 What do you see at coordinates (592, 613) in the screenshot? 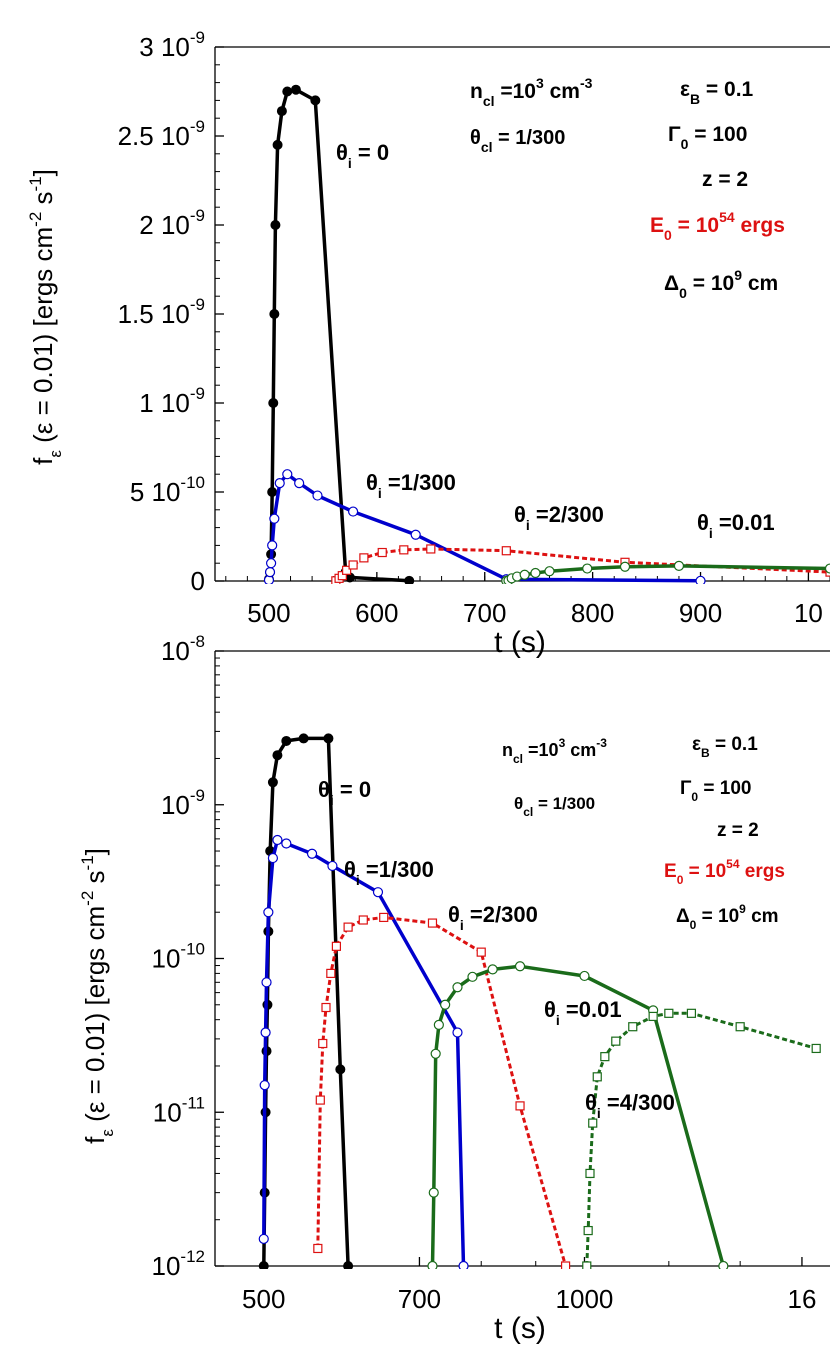
I see `top-x-tick-label: 800` at bounding box center [592, 613].